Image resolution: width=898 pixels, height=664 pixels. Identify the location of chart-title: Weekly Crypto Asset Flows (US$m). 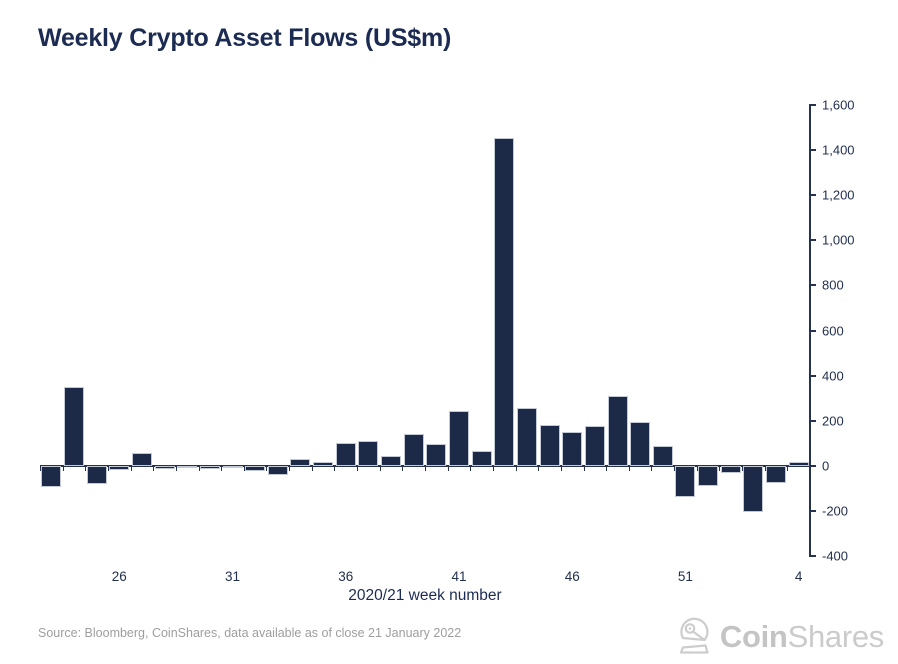
(245, 38).